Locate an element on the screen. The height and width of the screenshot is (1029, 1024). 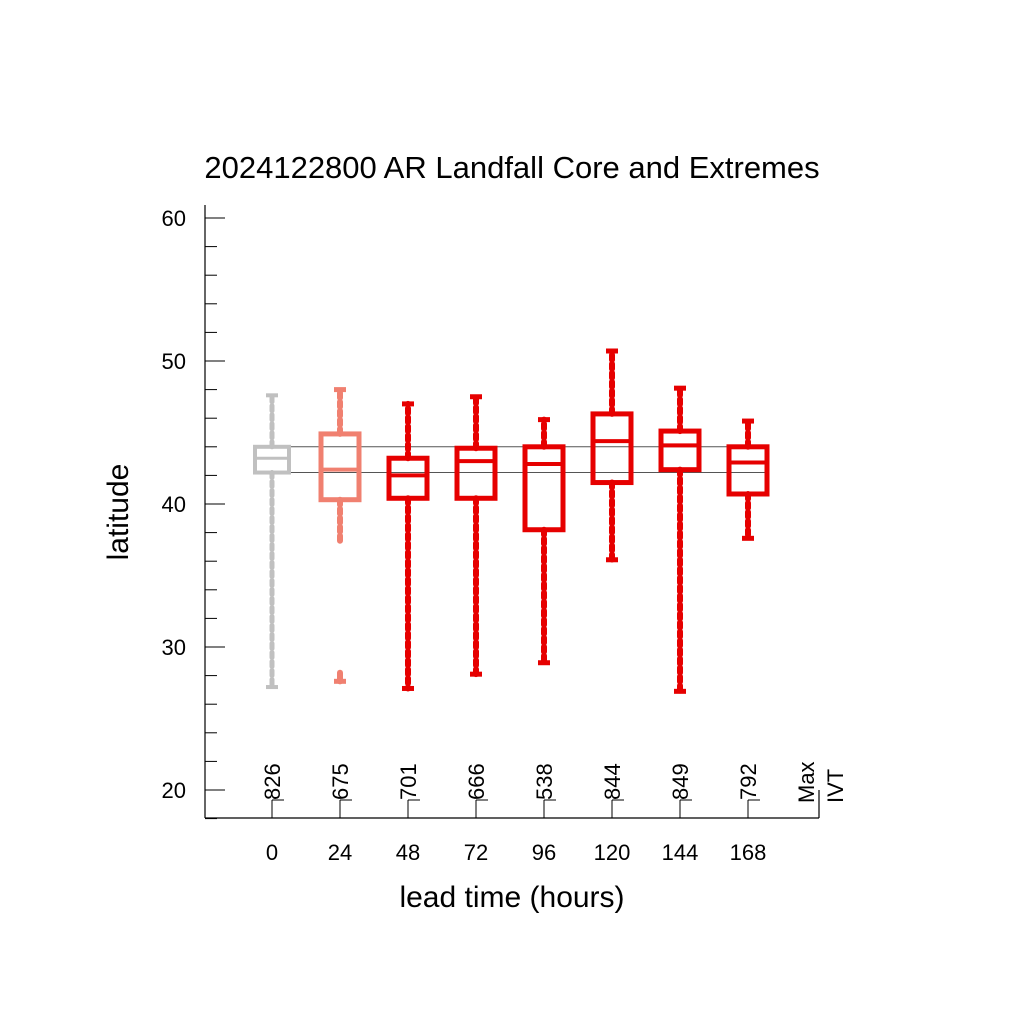
y-tick-label: 20 is located at coordinates (174, 790).